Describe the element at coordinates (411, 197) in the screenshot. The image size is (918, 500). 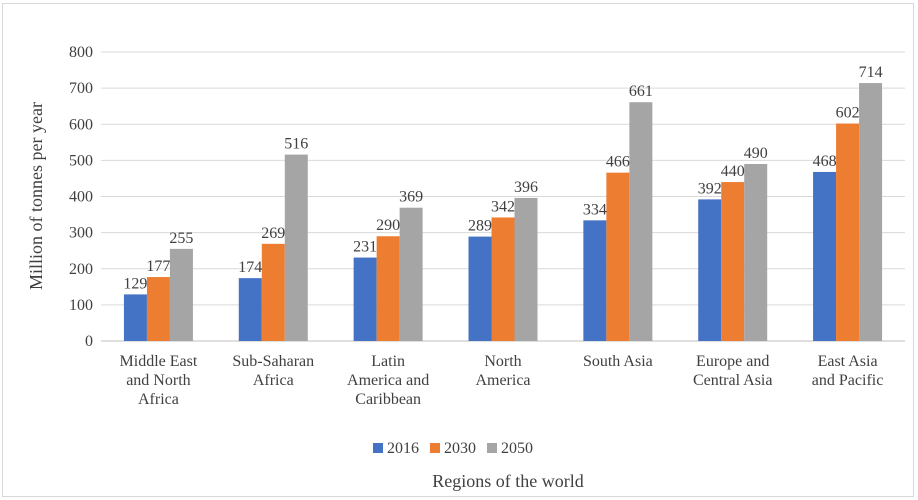
I see `data-label: 369` at that location.